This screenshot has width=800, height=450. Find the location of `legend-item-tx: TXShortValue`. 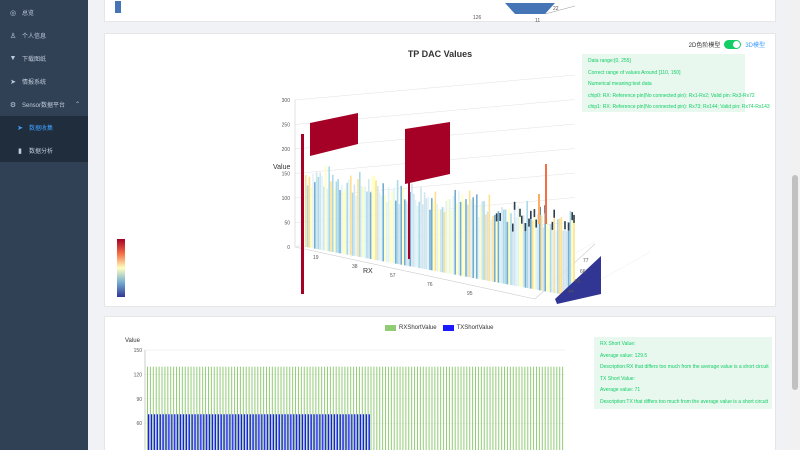

legend-item-tx: TXShortValue is located at coordinates (468, 328).